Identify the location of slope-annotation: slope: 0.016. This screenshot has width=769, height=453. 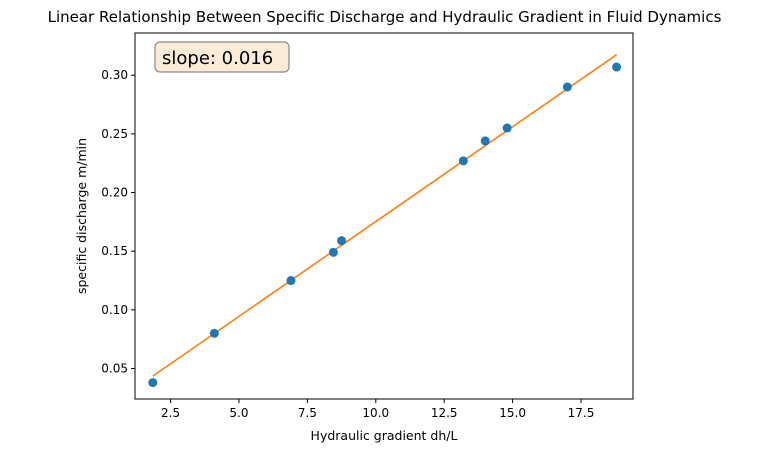
(222, 57).